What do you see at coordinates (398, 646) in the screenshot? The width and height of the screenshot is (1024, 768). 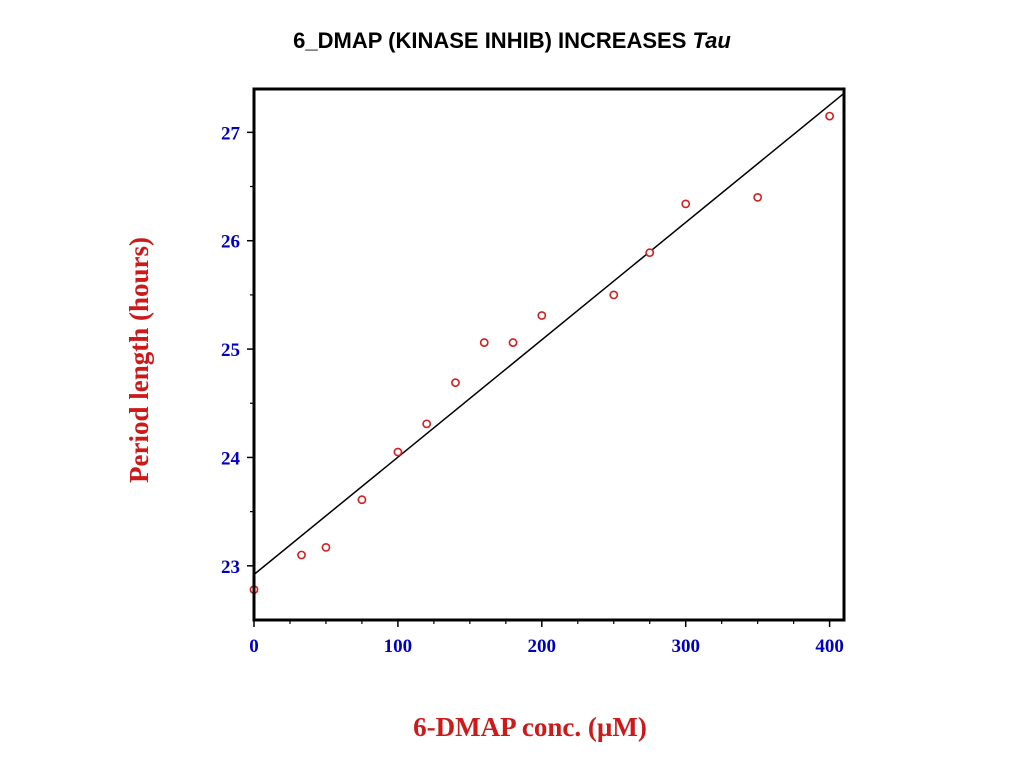 I see `x-tick-label: 100` at bounding box center [398, 646].